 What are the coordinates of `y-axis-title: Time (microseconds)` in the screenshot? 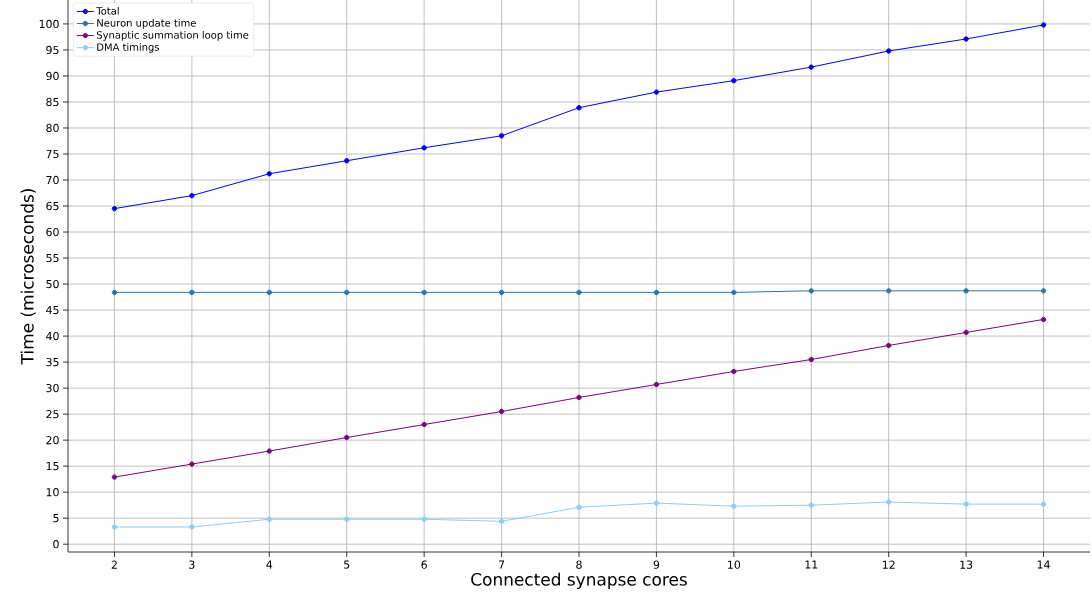 It's located at (28, 277).